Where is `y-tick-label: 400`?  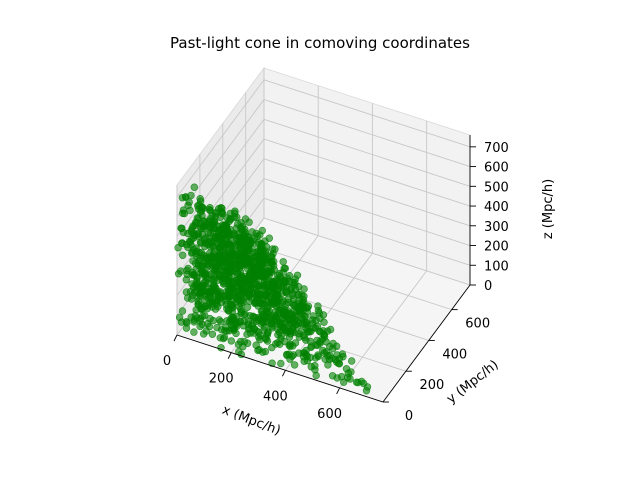
y-tick-label: 400 is located at coordinates (454, 354).